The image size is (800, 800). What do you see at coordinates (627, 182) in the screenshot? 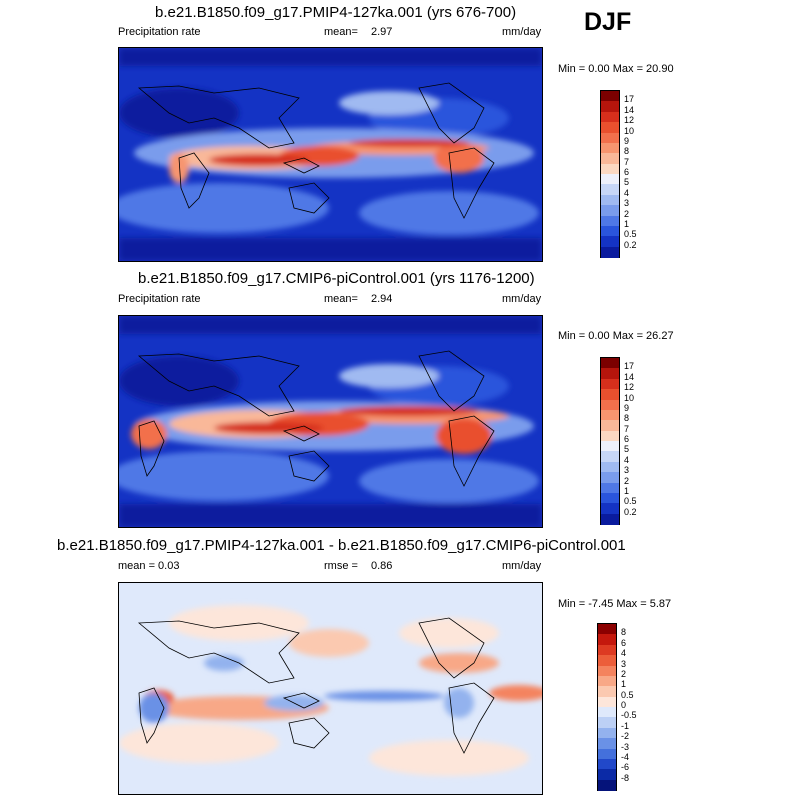
I see `colorbar-tick-label: 5` at bounding box center [627, 182].